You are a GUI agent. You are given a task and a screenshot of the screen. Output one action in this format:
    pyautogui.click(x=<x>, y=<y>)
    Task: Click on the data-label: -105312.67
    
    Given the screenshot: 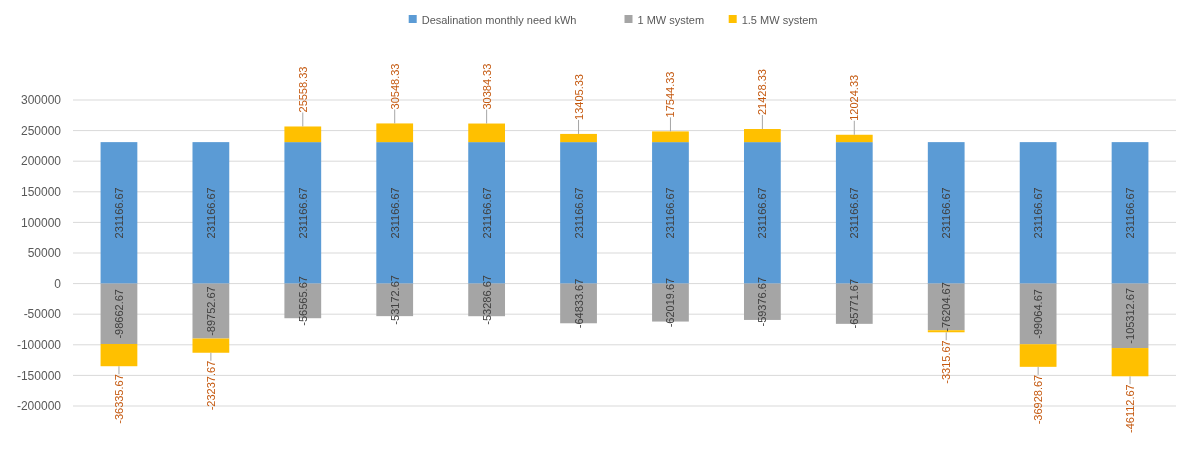 What is the action you would take?
    pyautogui.click(x=1130, y=315)
    